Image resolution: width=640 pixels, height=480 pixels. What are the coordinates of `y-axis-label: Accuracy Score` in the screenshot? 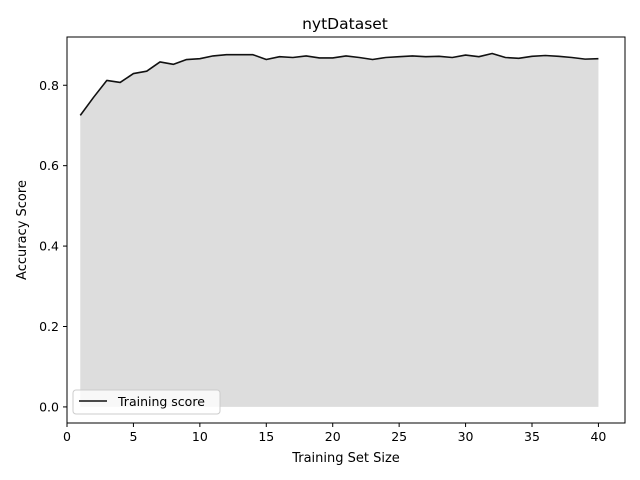 It's located at (22, 230).